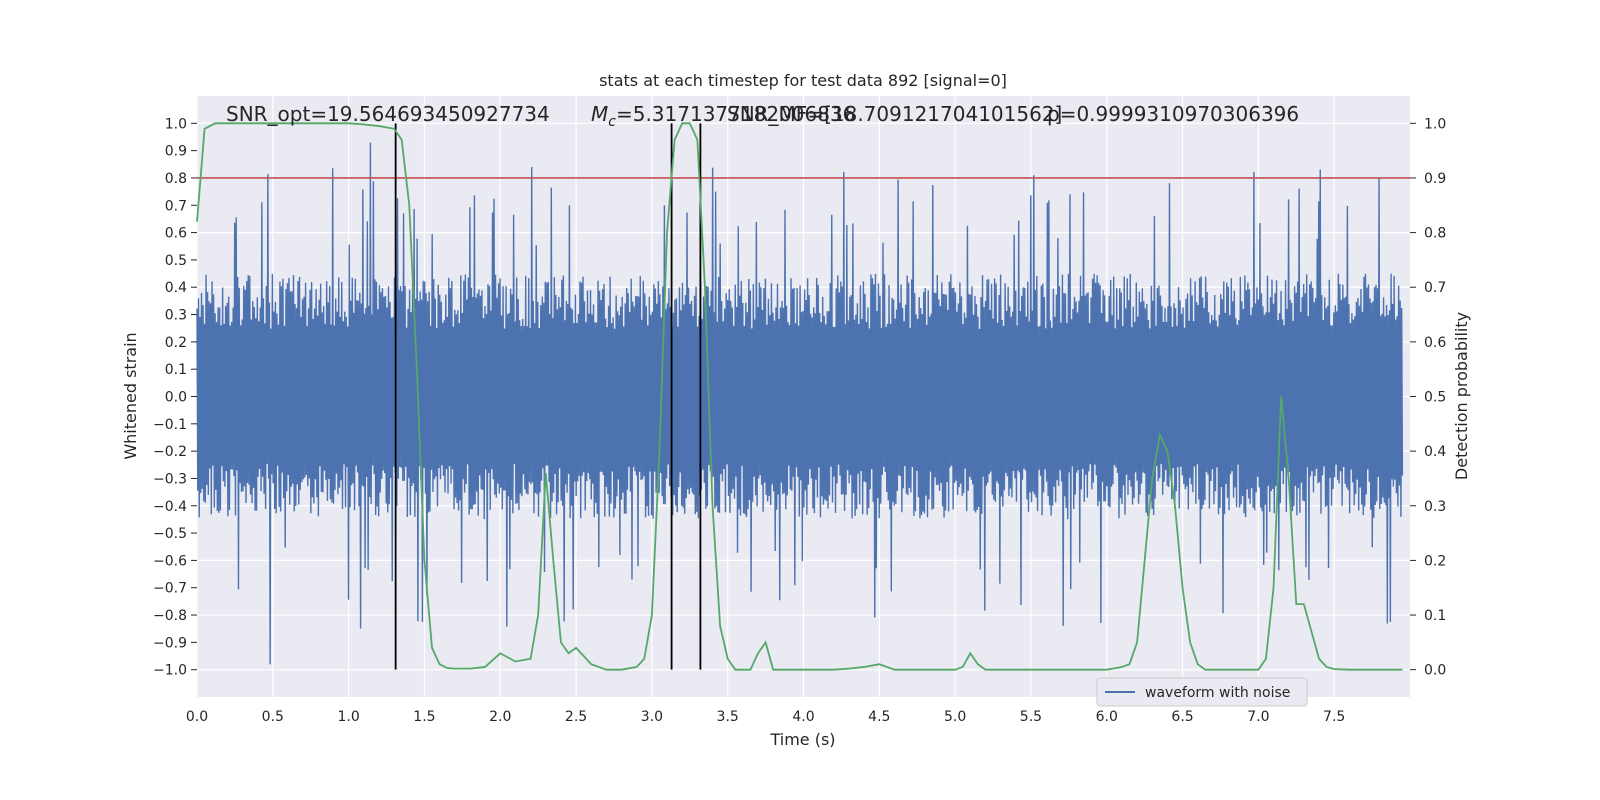 This screenshot has width=1600, height=800. I want to click on x-tick-label-14: 7.0, so click(1258, 717).